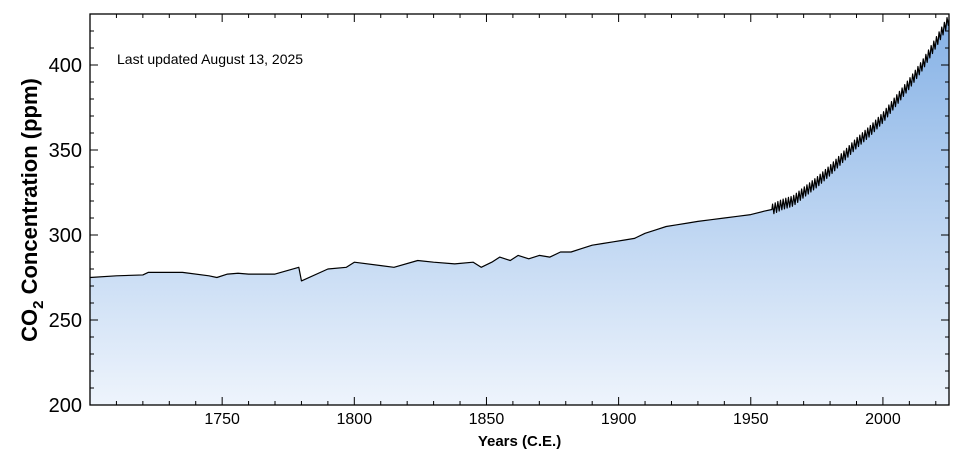  I want to click on x-tick-label: 1800, so click(355, 419).